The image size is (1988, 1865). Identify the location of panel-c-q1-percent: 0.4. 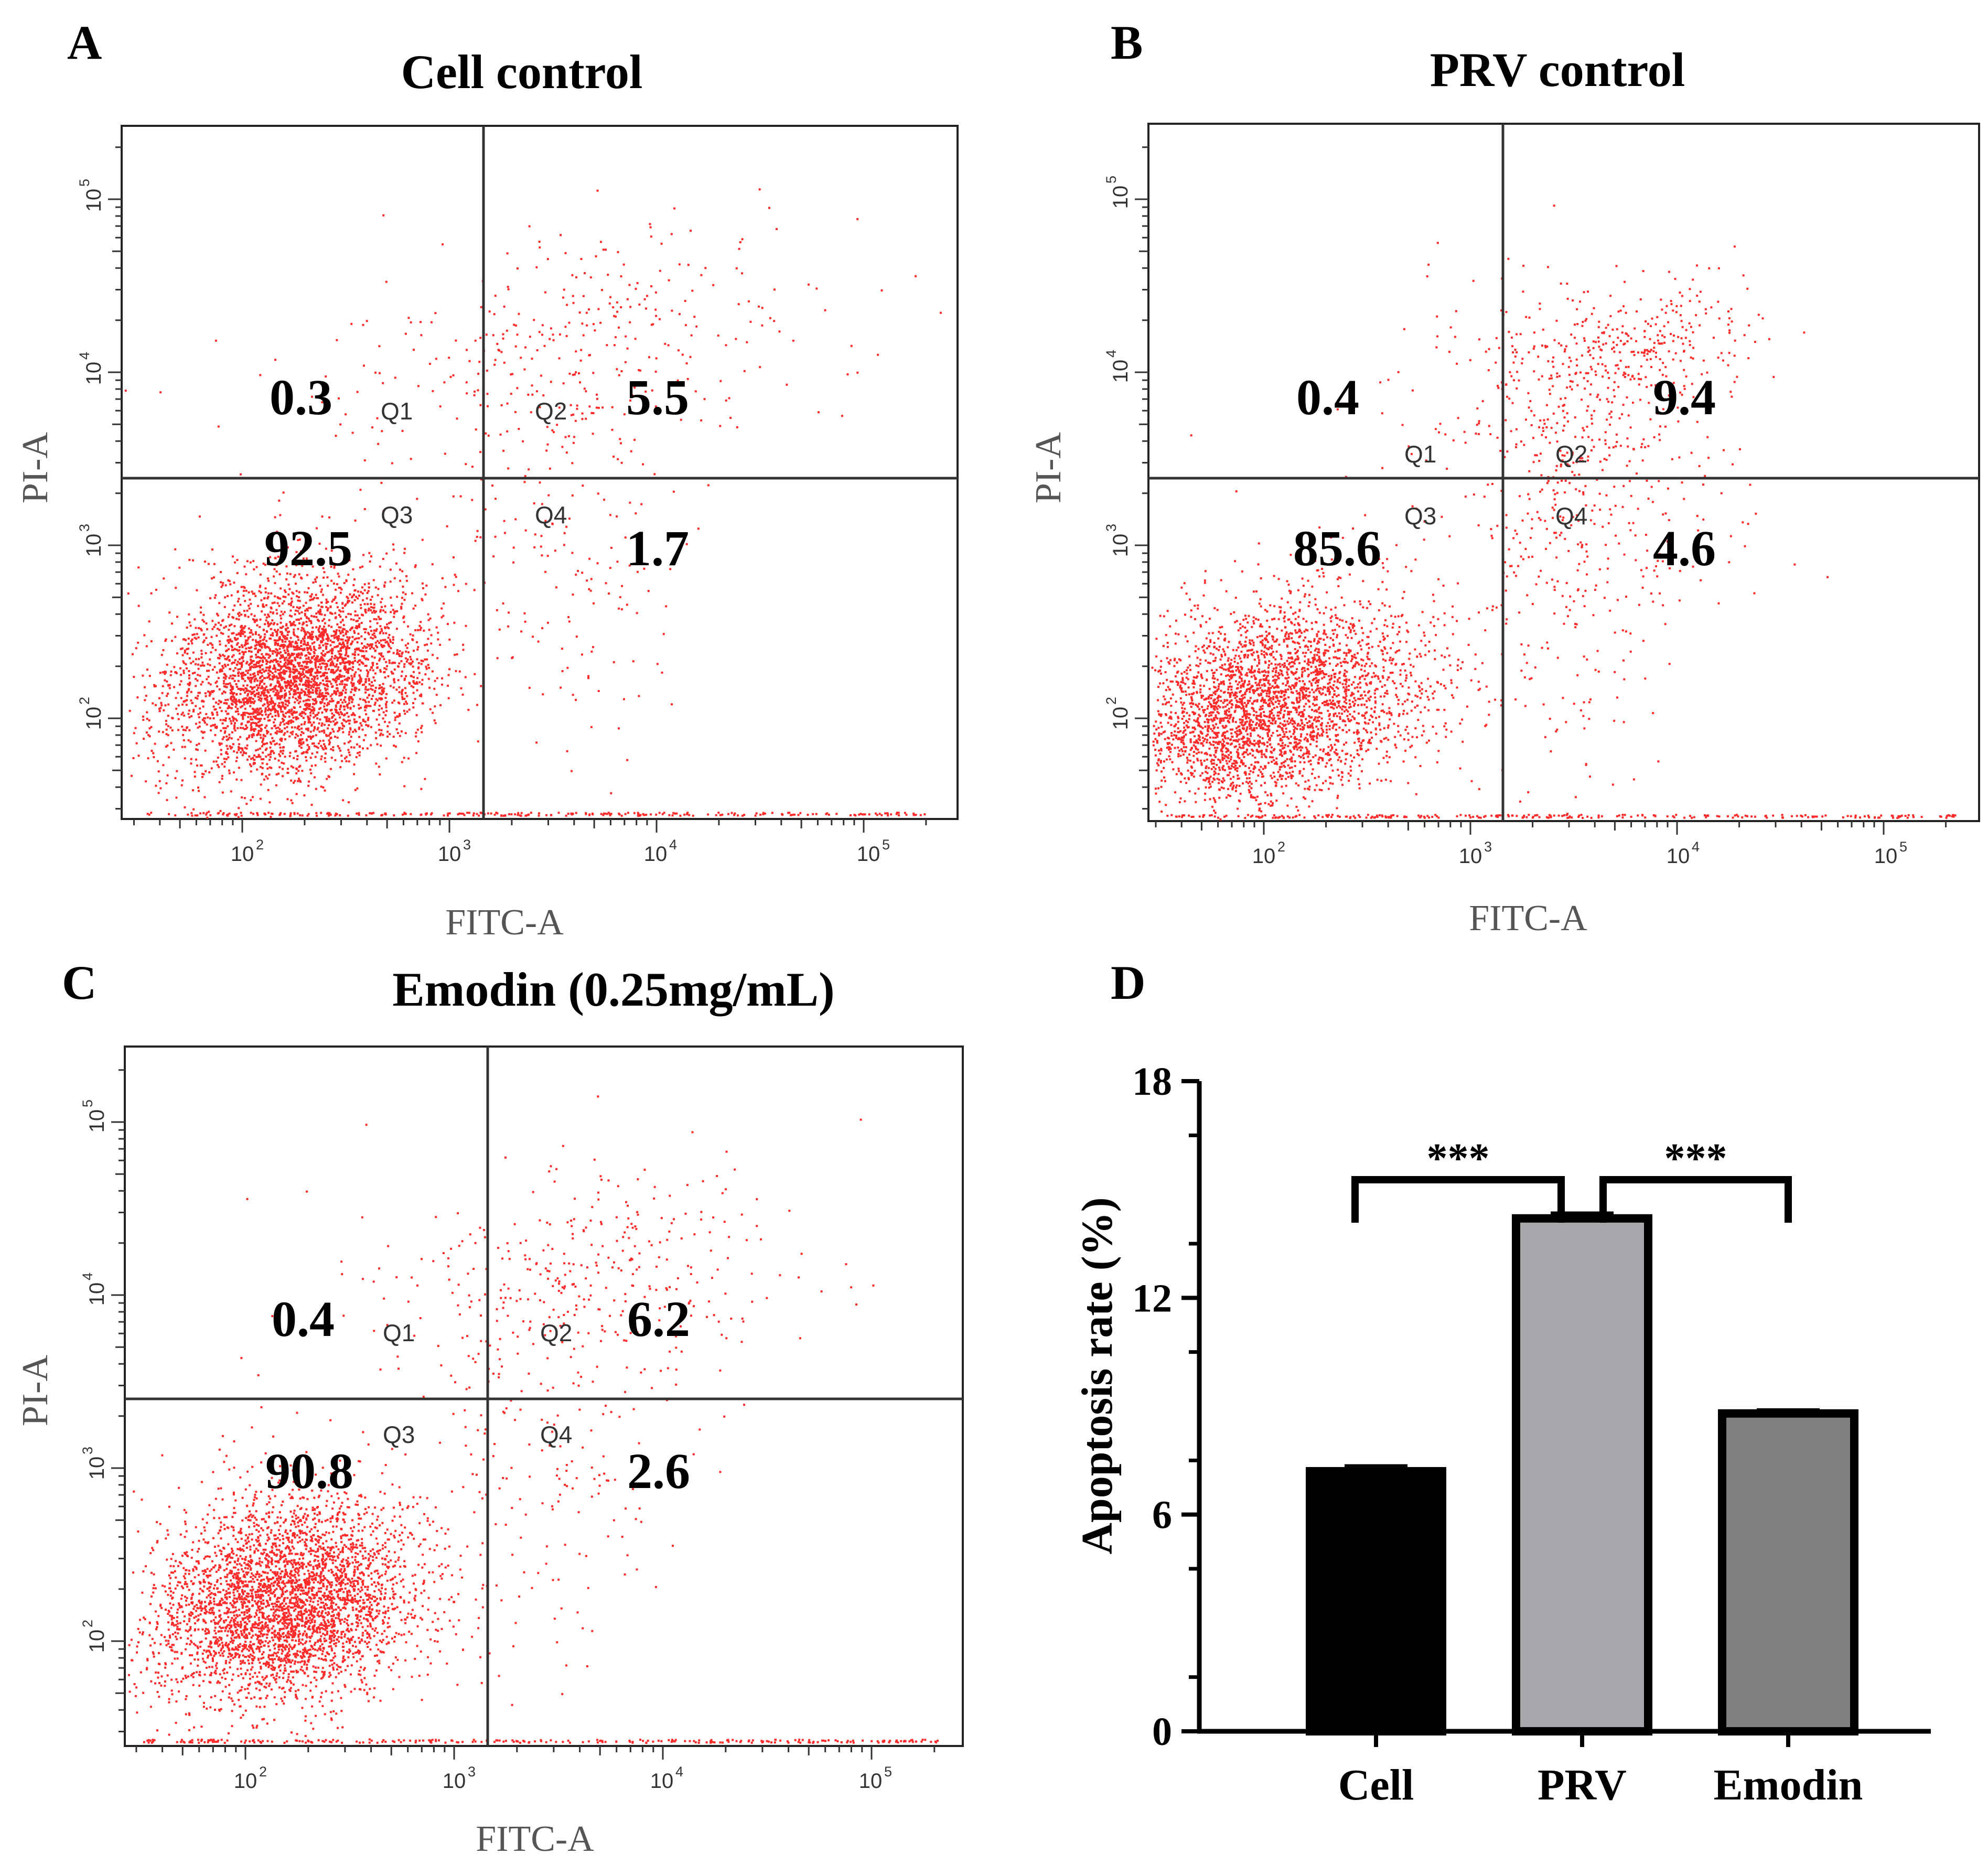
(303, 1319).